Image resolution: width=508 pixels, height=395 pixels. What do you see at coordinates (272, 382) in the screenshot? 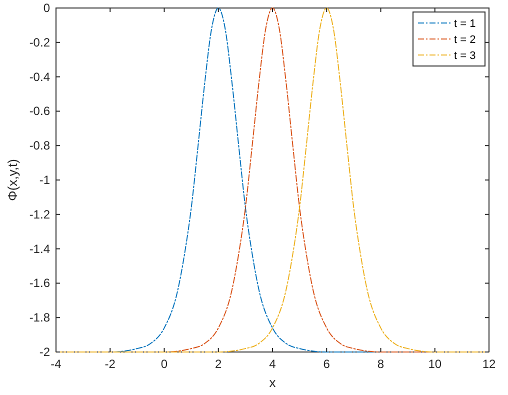
I see `x-axis-title: x` at bounding box center [272, 382].